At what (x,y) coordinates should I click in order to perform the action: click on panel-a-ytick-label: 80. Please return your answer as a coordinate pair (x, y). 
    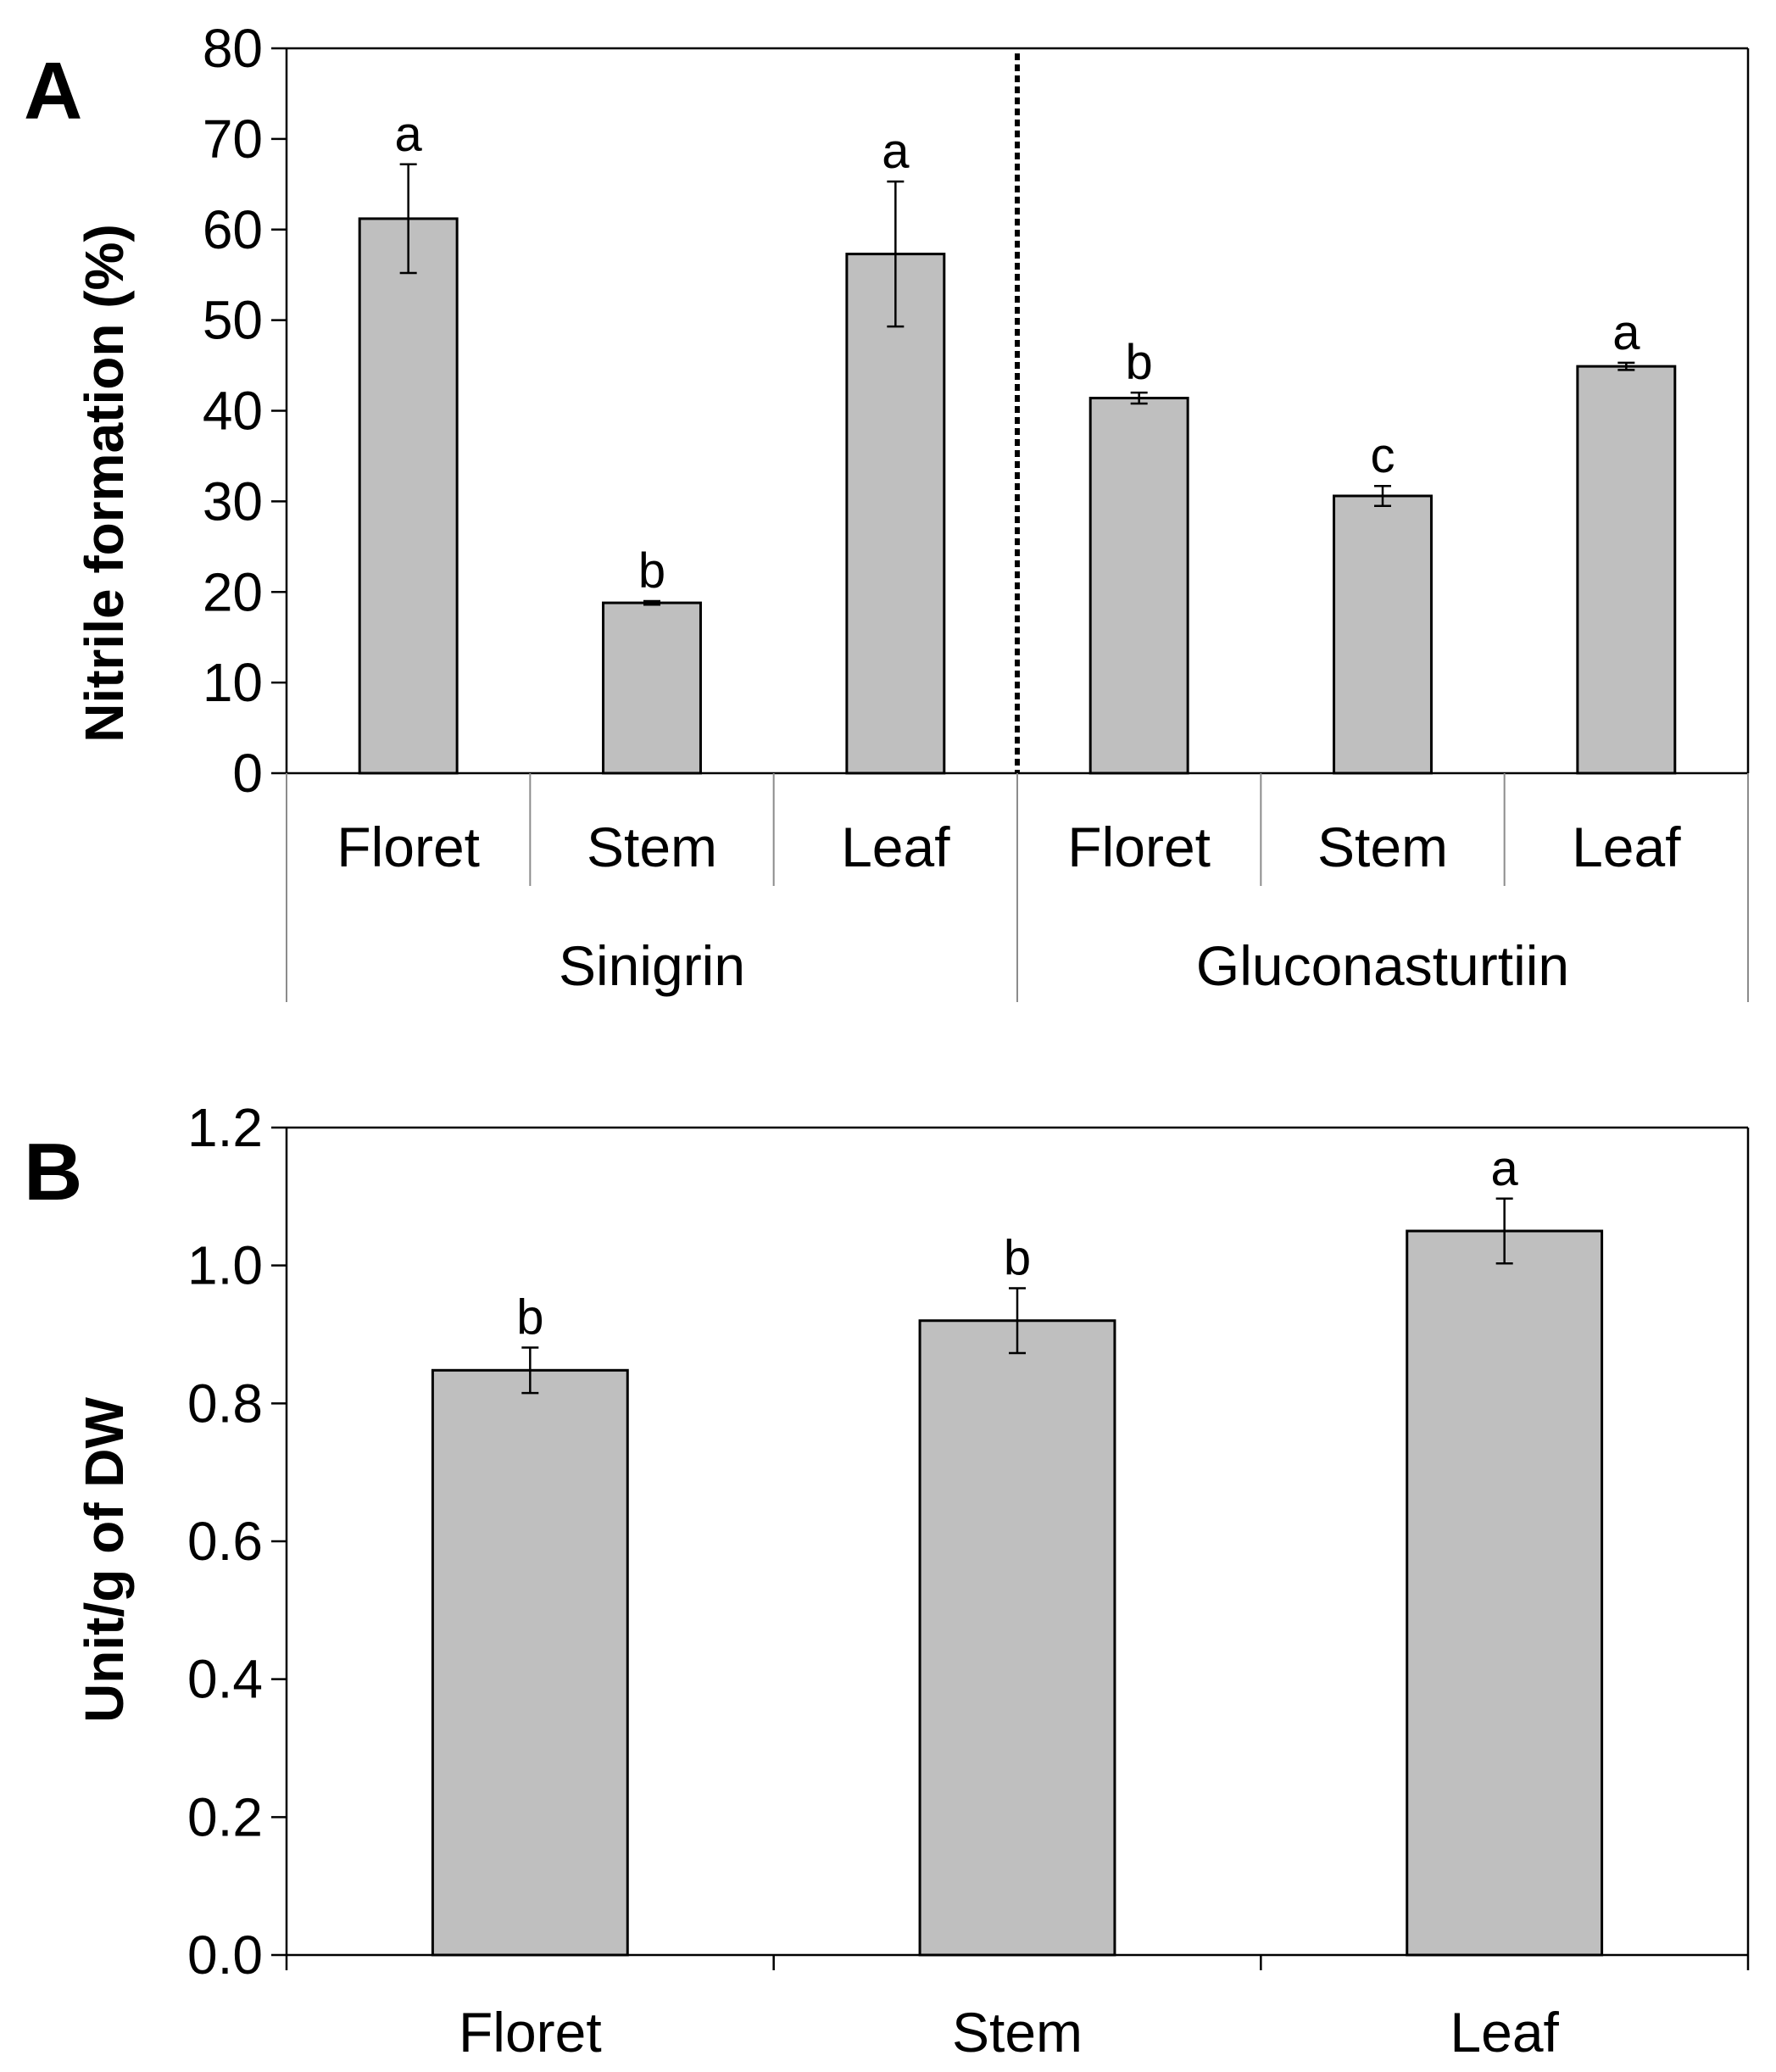
    Looking at the image, I should click on (233, 48).